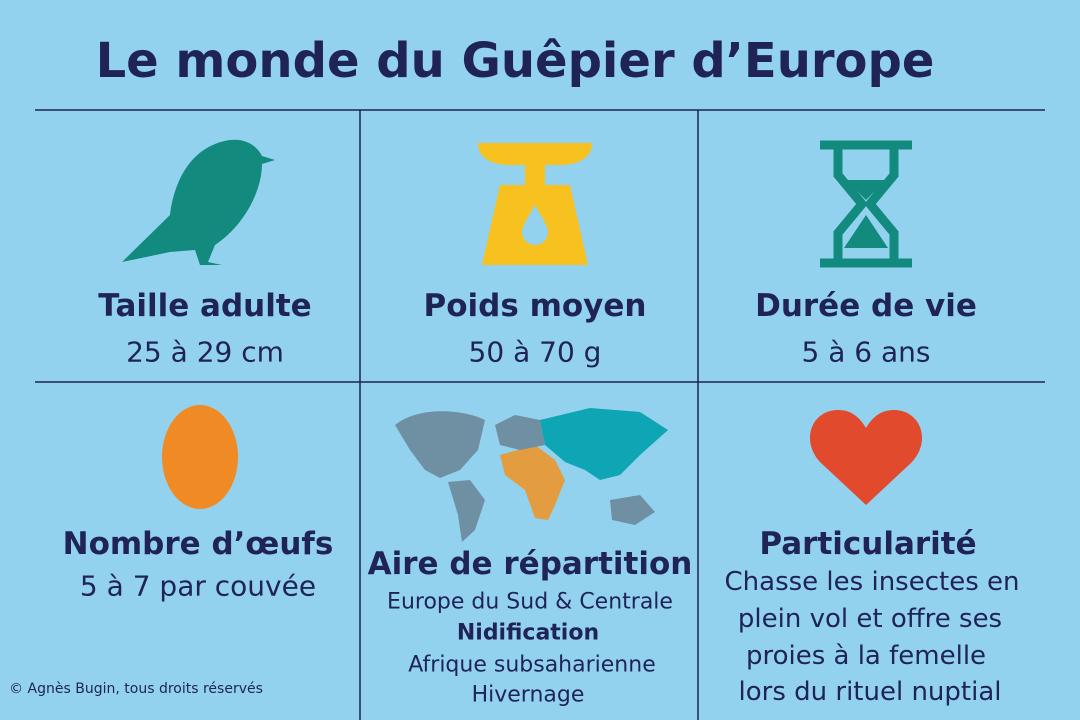  Describe the element at coordinates (870, 619) in the screenshot. I see `cell-text: plein vol et offre ses` at that location.